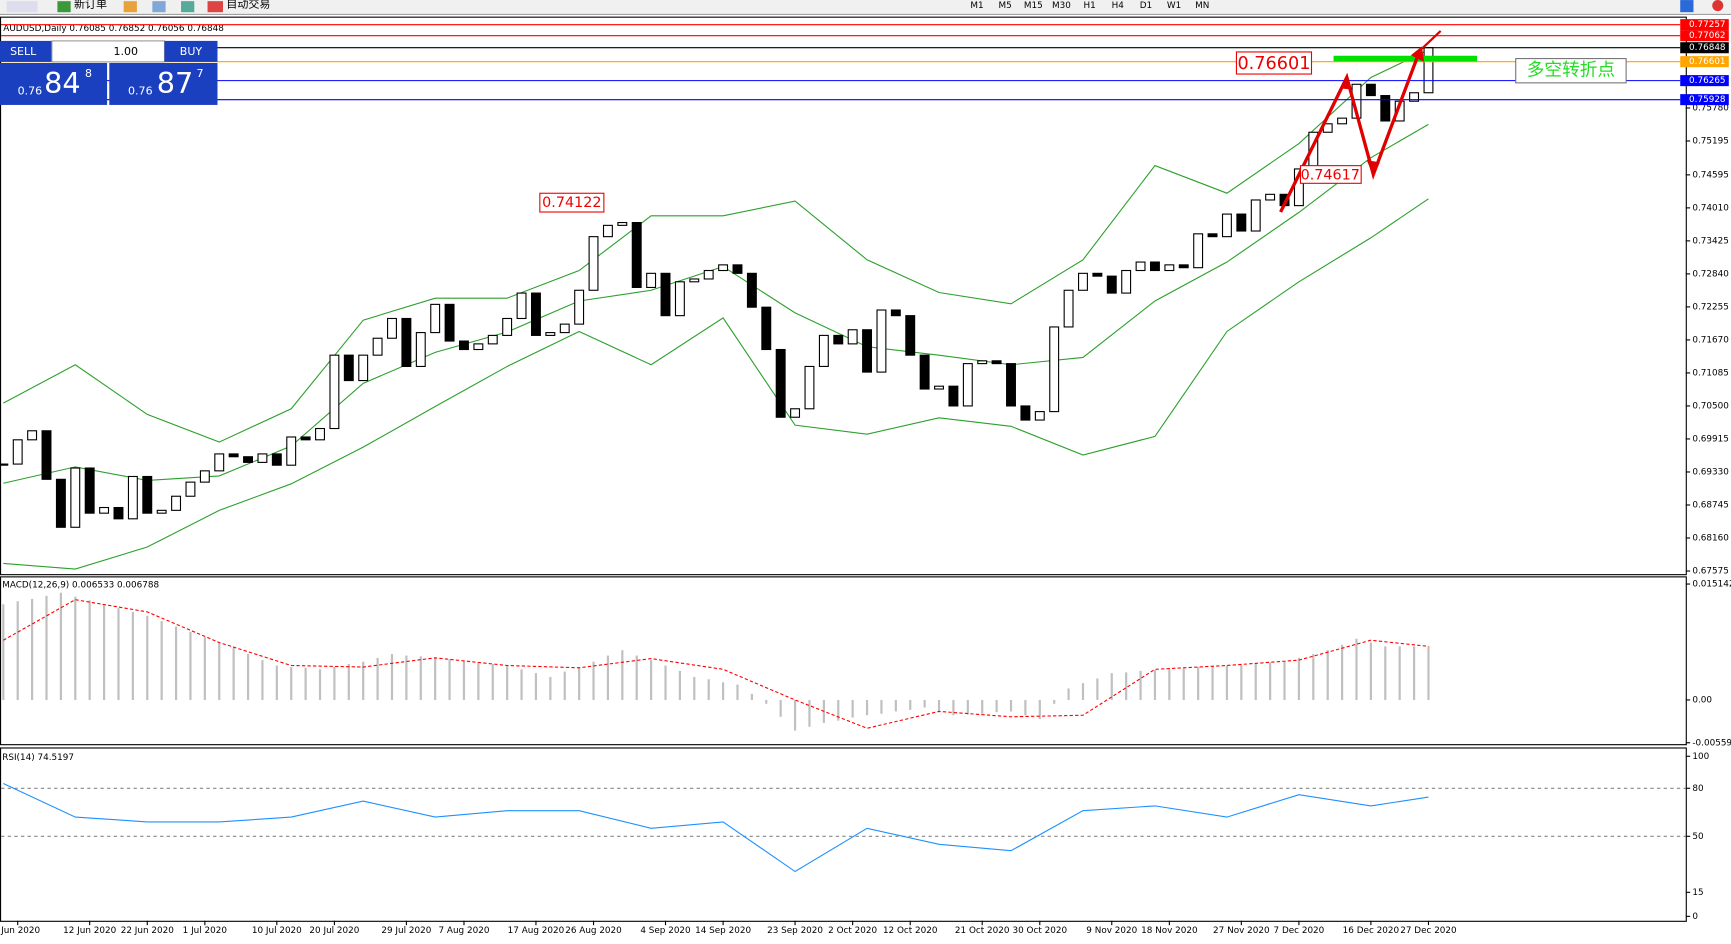 This screenshot has height=944, width=1731. I want to click on timeframe-button: M15, so click(1033, 6).